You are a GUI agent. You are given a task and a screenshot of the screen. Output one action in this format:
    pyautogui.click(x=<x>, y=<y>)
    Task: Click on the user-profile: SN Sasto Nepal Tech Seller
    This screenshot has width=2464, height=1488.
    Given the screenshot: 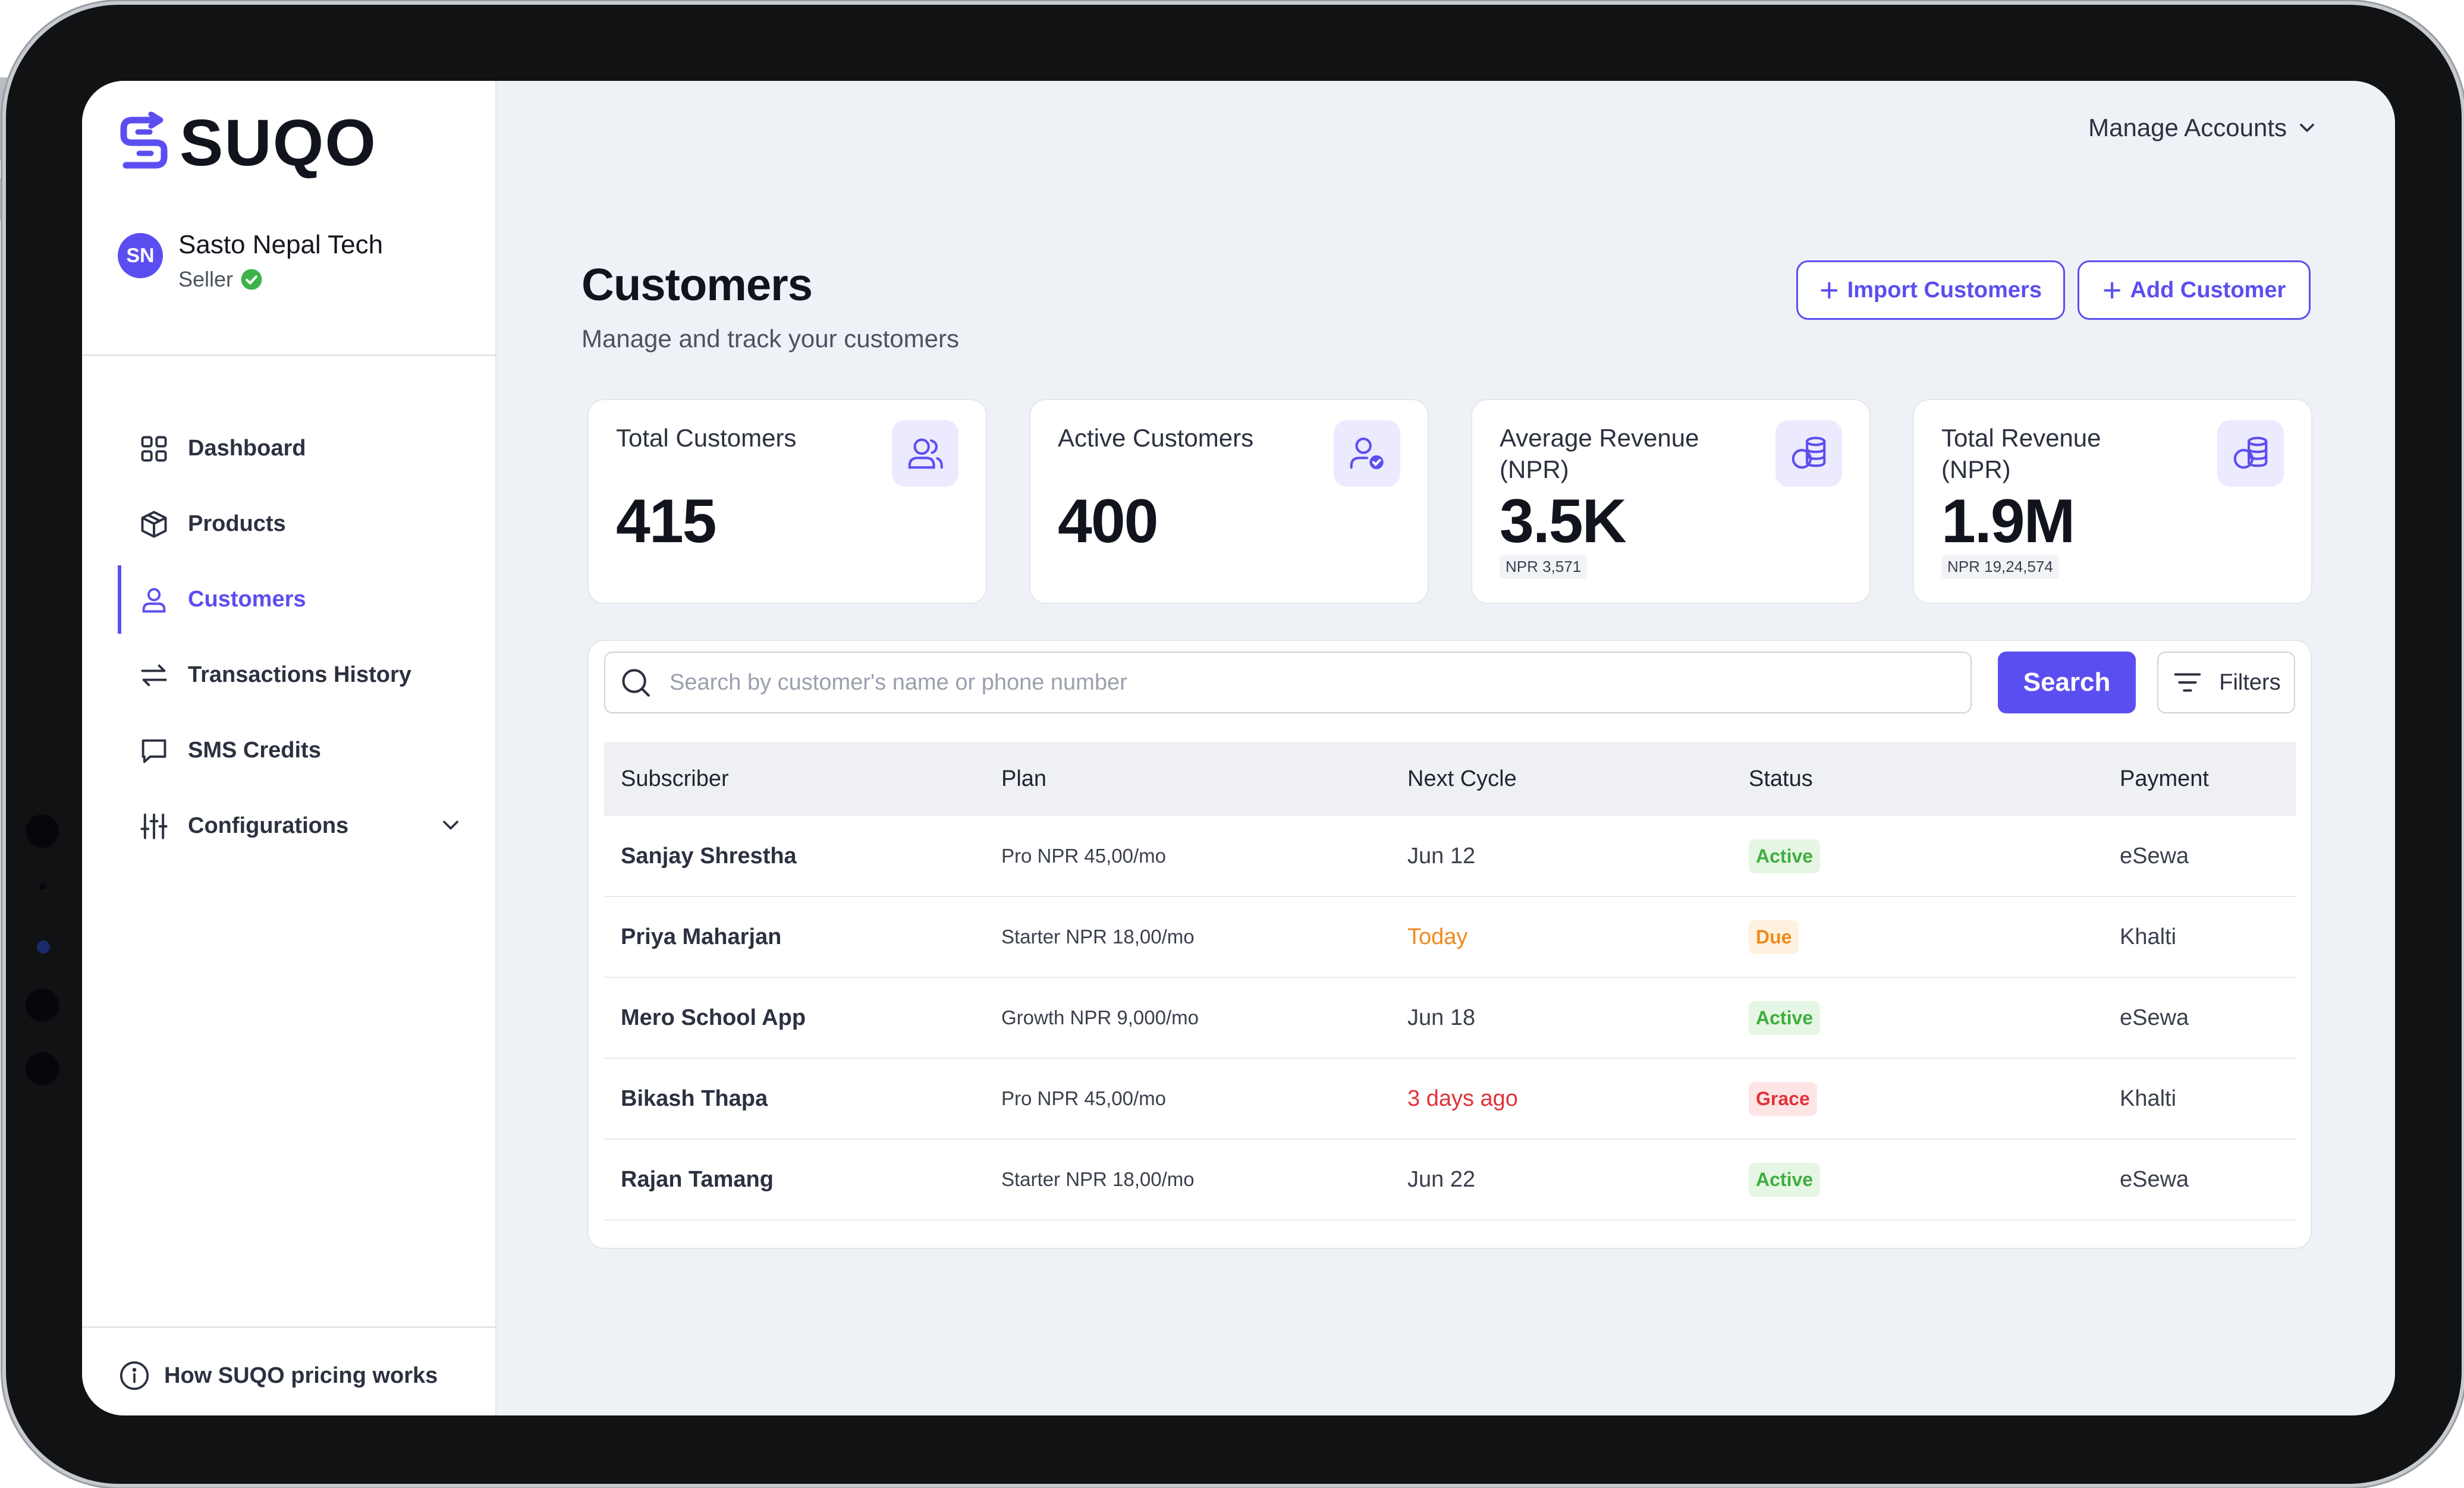 What is the action you would take?
    pyautogui.click(x=251, y=261)
    